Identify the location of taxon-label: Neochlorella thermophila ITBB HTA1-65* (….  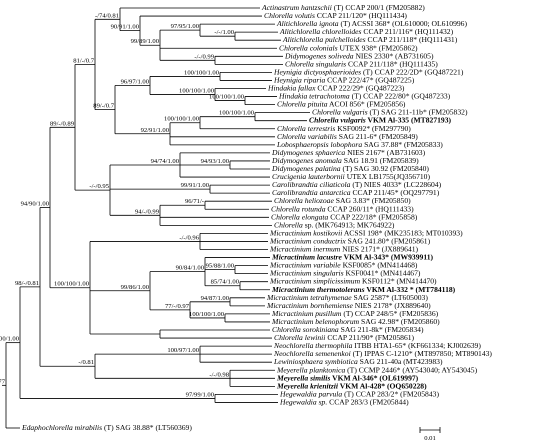
(377, 345).